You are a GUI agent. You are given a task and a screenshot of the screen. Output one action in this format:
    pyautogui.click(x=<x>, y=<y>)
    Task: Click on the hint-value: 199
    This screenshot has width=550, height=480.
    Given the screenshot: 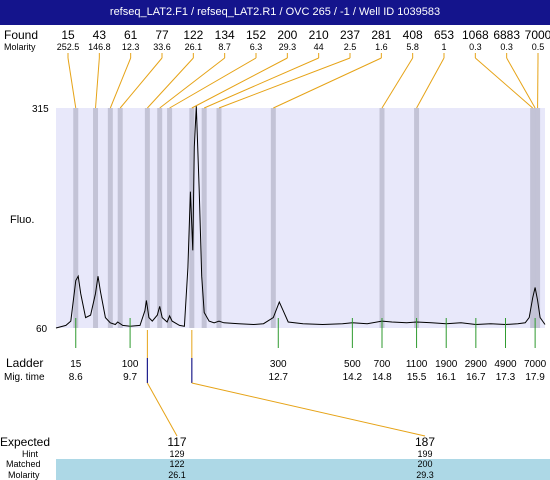 What is the action you would take?
    pyautogui.click(x=424, y=454)
    